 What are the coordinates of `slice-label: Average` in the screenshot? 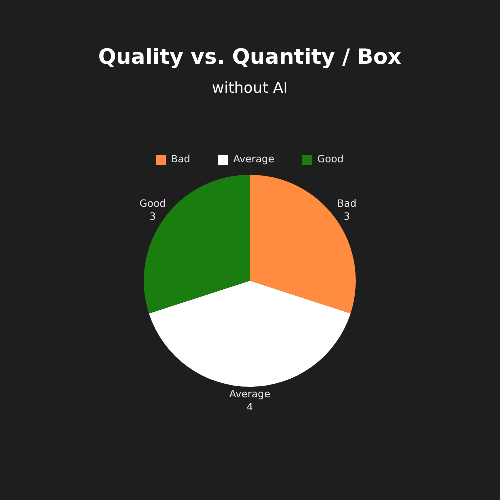 It's located at (250, 395).